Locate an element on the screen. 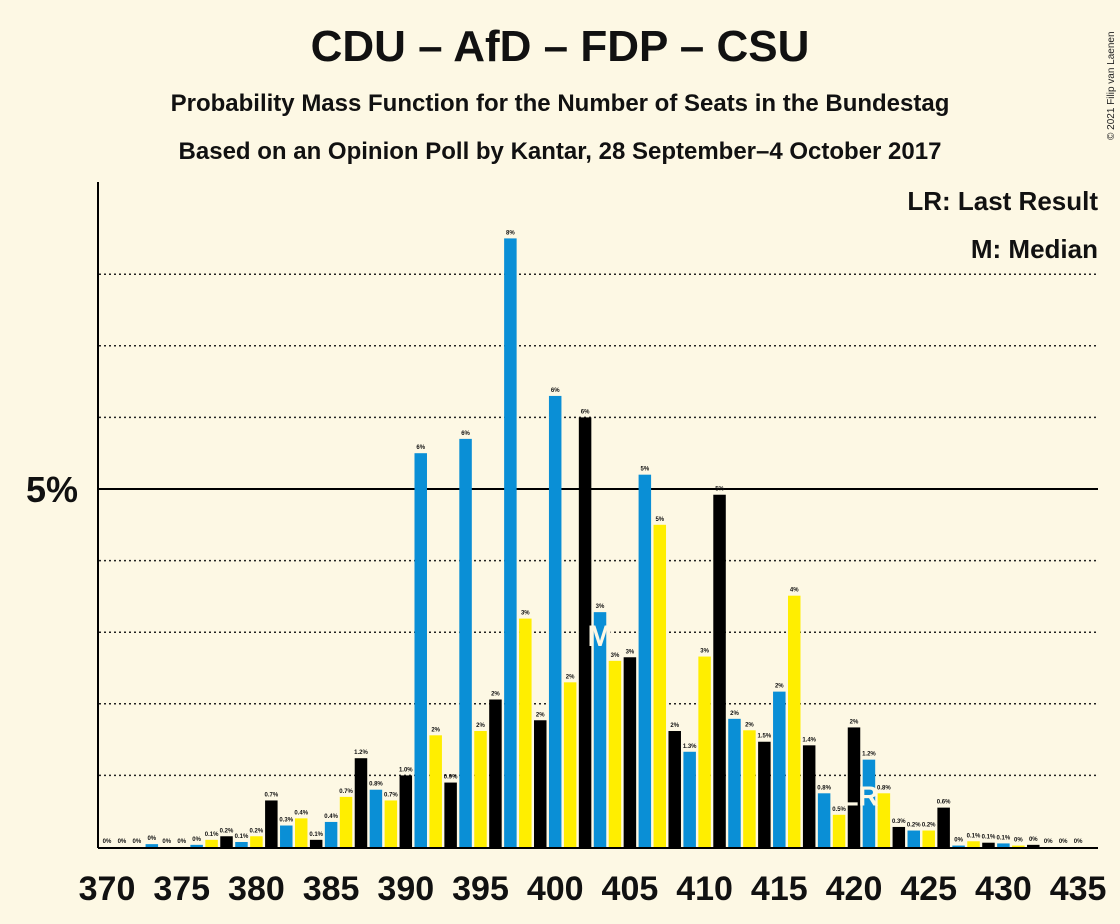 Image resolution: width=1120 pixels, height=924 pixels. x-tick-label: 410 is located at coordinates (704, 889).